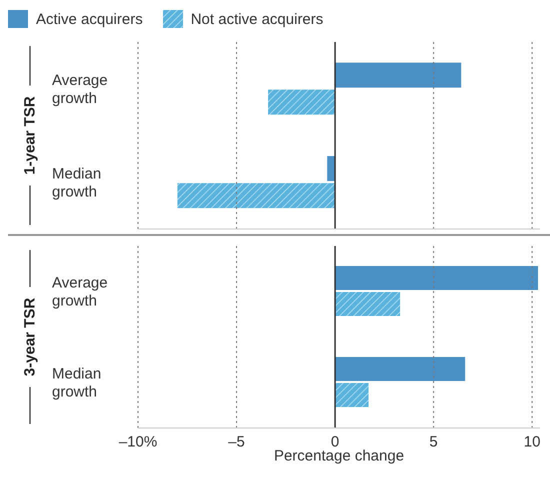 The image size is (550, 498). What do you see at coordinates (257, 19) in the screenshot?
I see `legend-label: Not active acquirers` at bounding box center [257, 19].